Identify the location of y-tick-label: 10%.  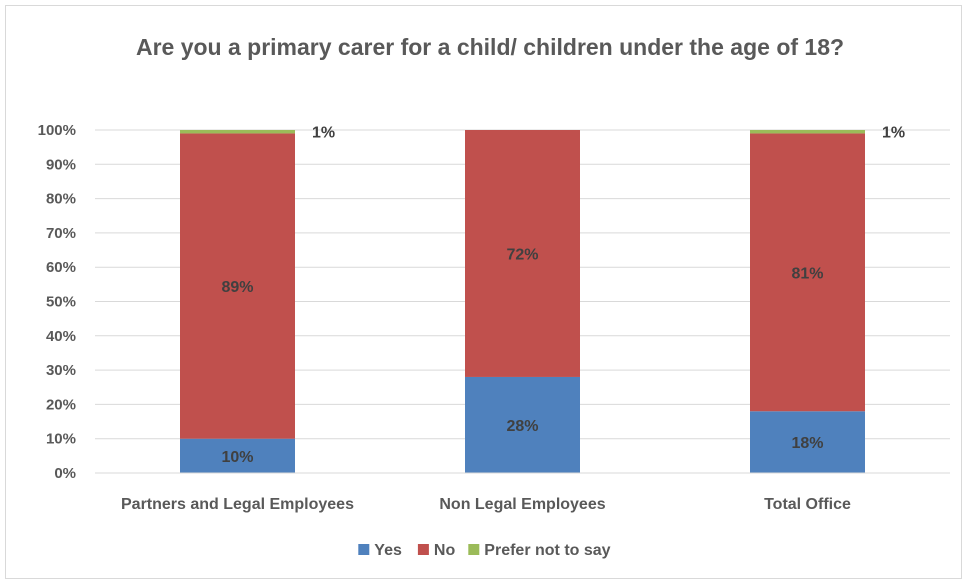
(61, 439).